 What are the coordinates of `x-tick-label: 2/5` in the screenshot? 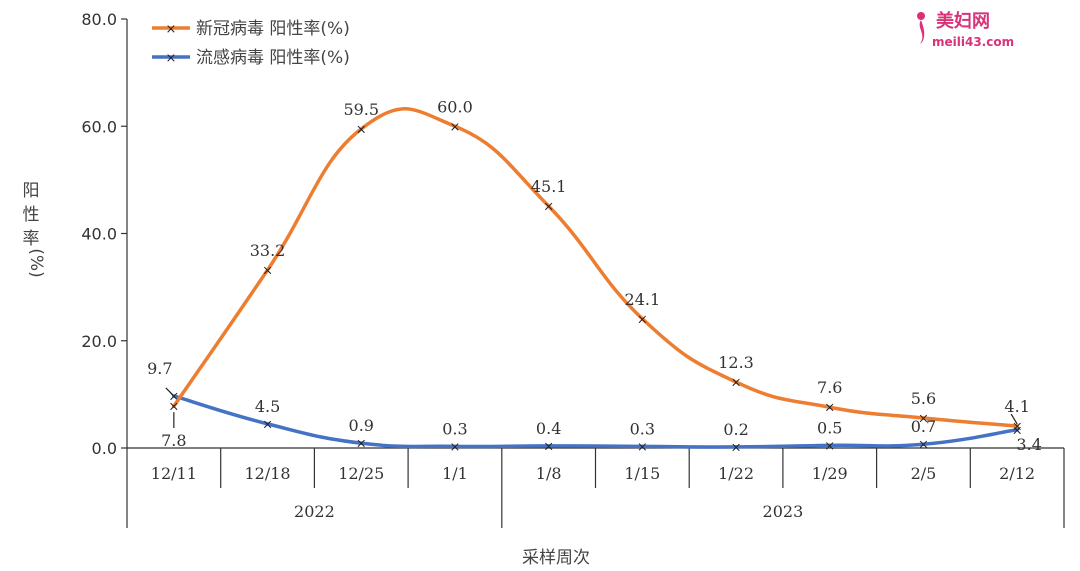 It's located at (924, 473).